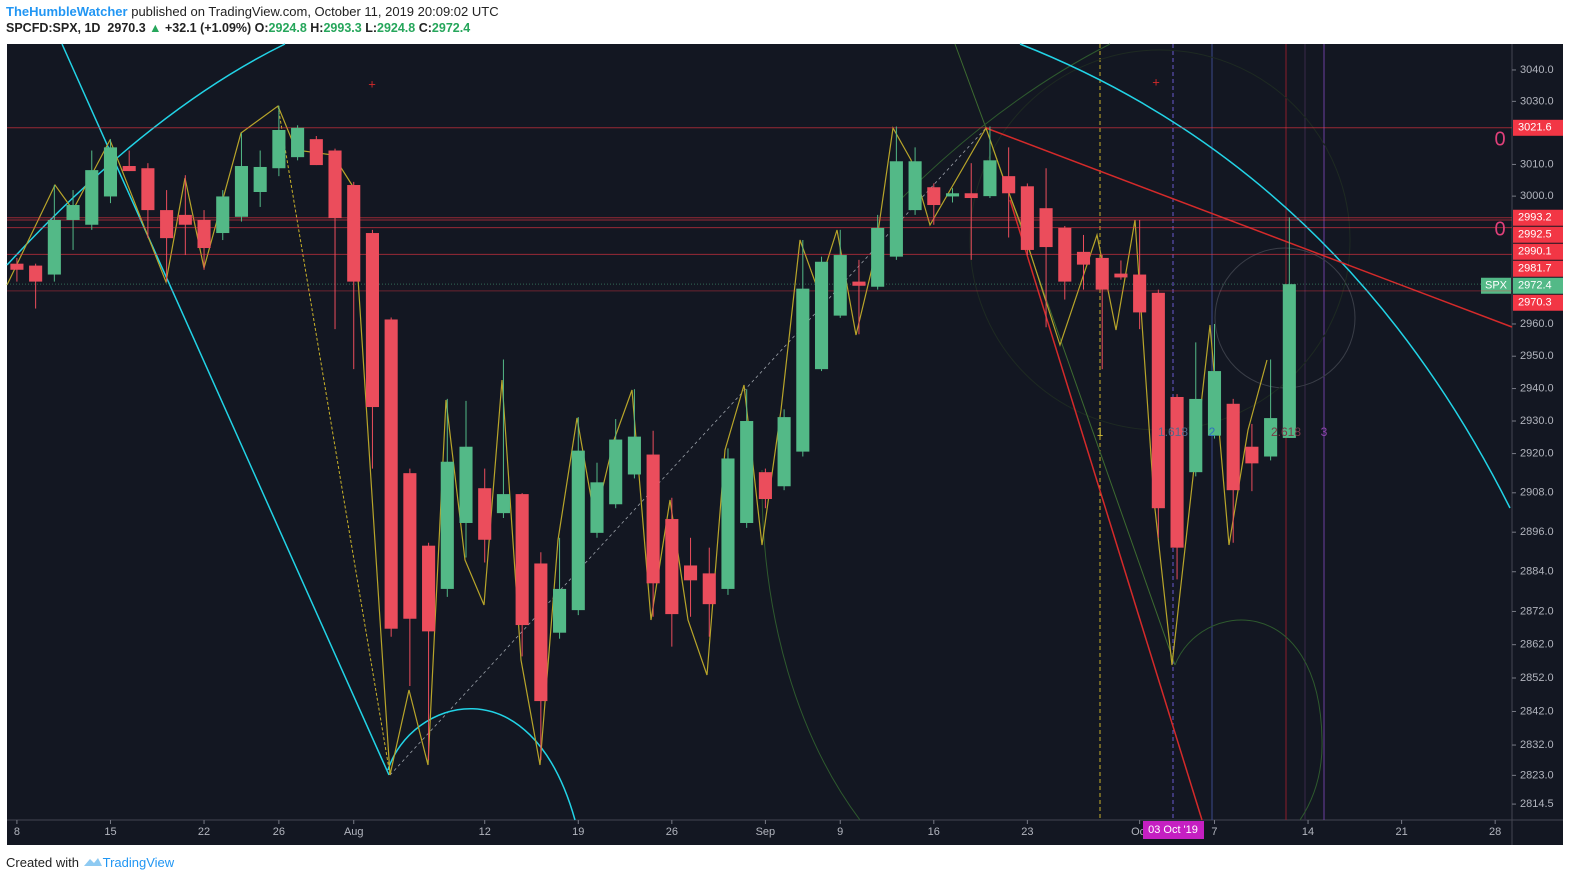  I want to click on author: TheHumbleWatcher, so click(67, 11).